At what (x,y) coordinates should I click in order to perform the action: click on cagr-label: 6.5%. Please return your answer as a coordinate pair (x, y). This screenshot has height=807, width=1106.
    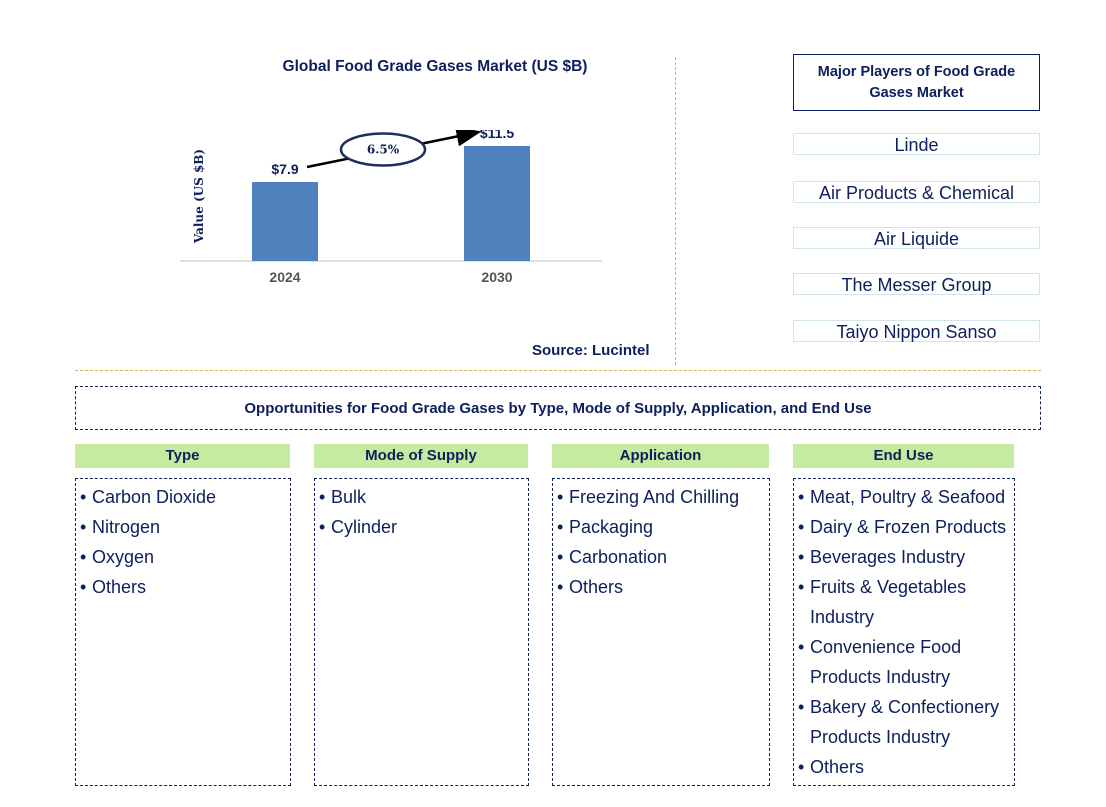
    Looking at the image, I should click on (383, 150).